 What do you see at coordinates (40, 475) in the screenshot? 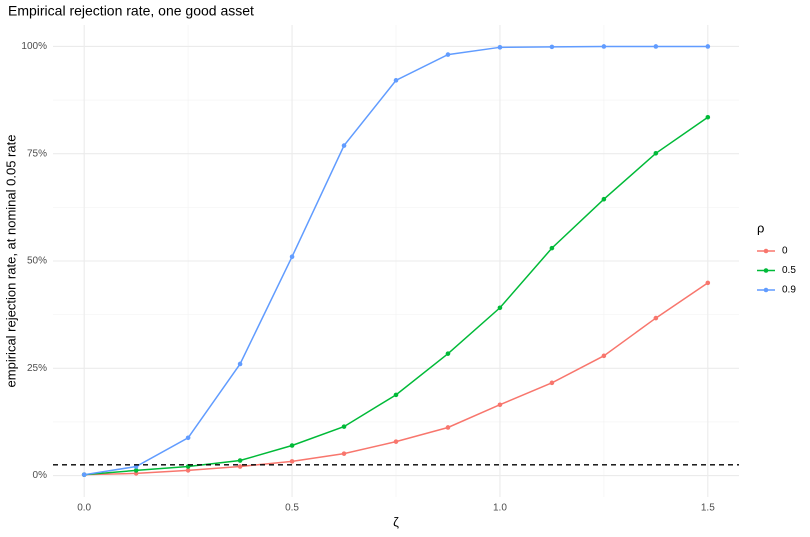
I see `y-tick-label: 0%` at bounding box center [40, 475].